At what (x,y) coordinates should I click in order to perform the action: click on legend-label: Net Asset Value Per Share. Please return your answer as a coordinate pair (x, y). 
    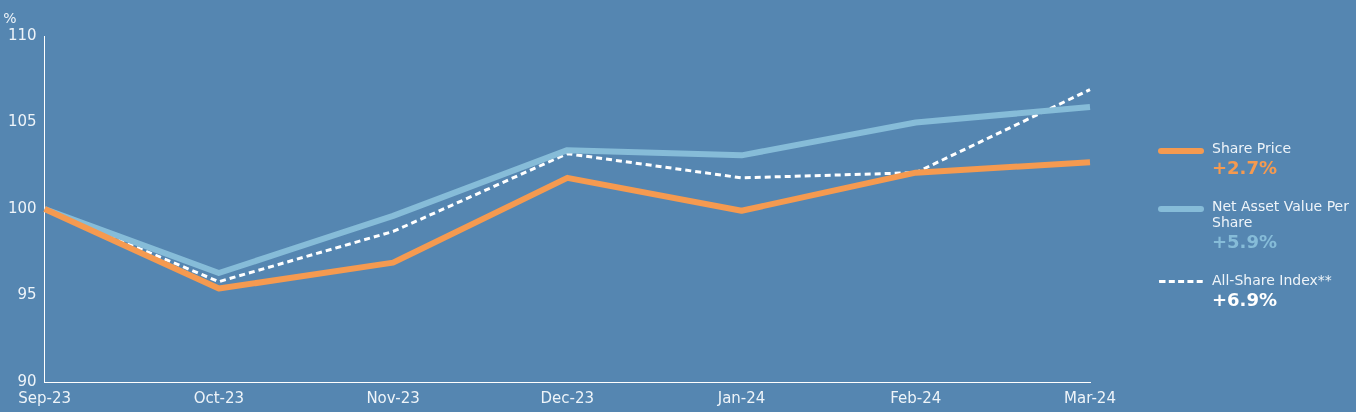
    Looking at the image, I should click on (1281, 214).